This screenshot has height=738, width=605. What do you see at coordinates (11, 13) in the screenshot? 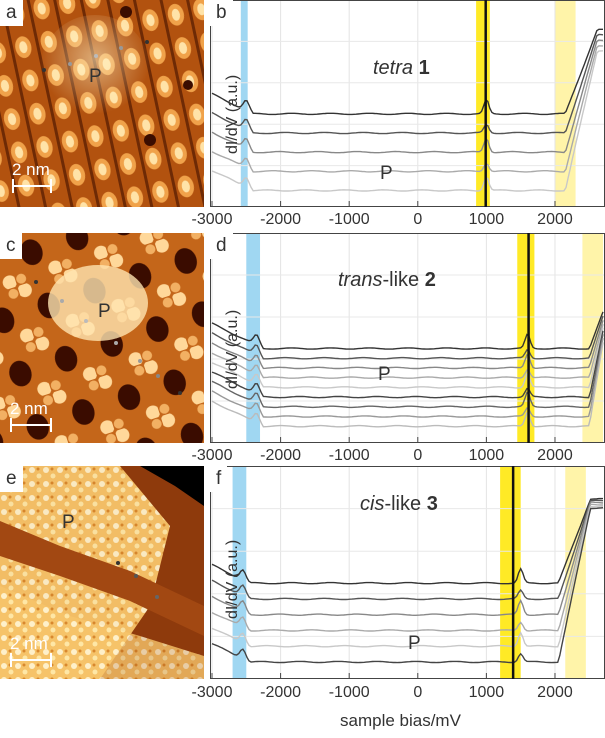
I see `panel-label-a: a` at bounding box center [11, 13].